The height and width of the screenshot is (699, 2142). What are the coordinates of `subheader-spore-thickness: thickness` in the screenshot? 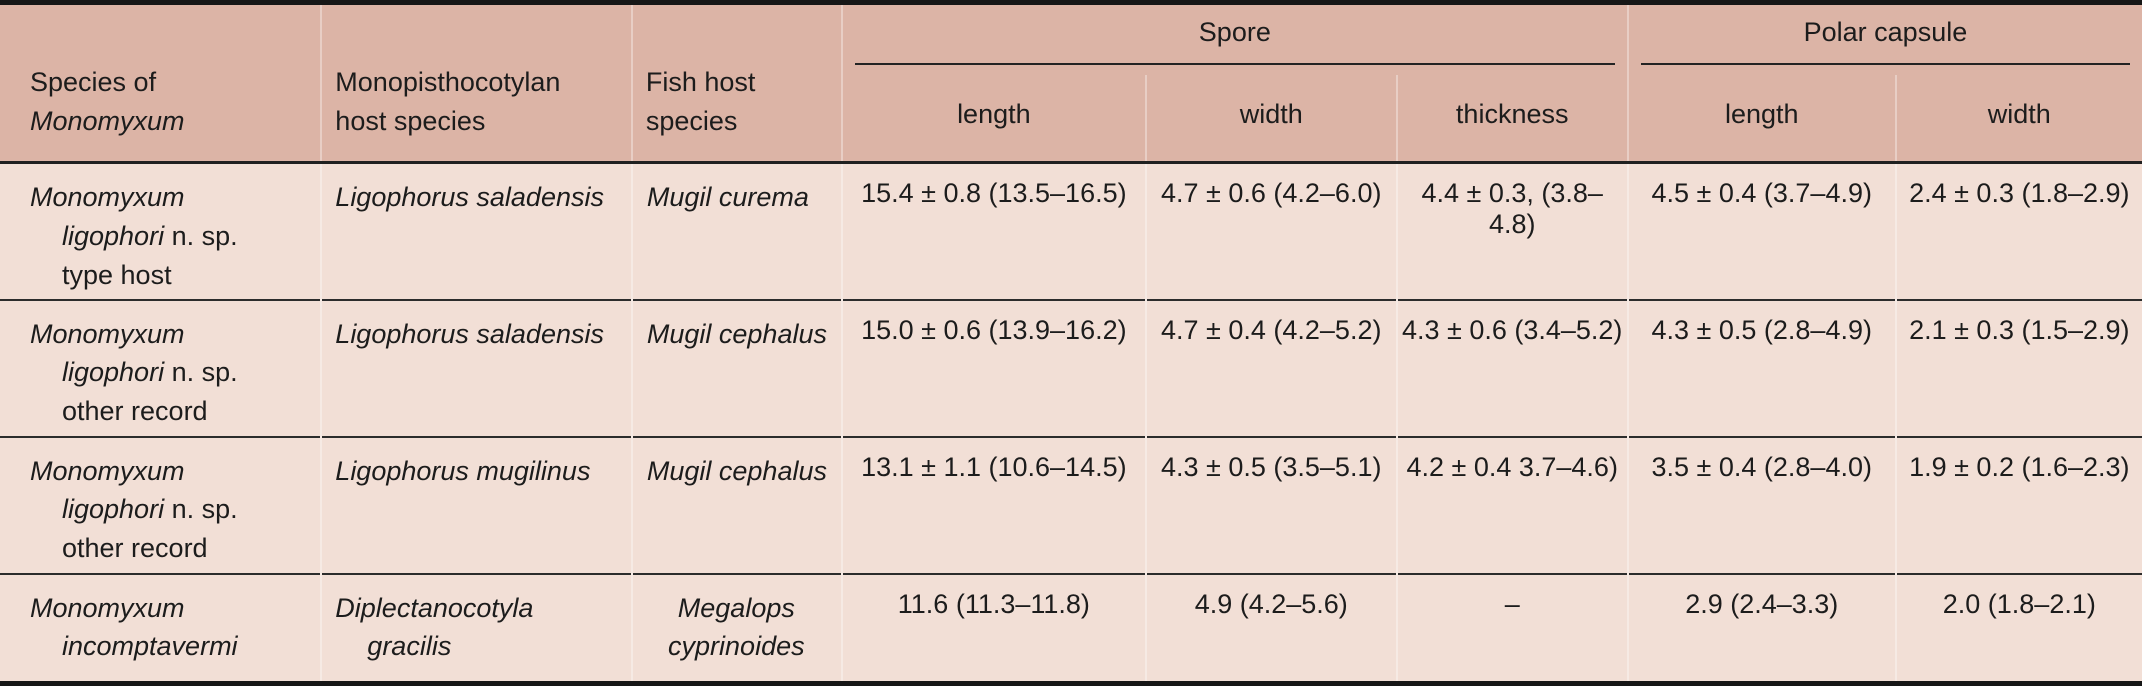 It's located at (1512, 118).